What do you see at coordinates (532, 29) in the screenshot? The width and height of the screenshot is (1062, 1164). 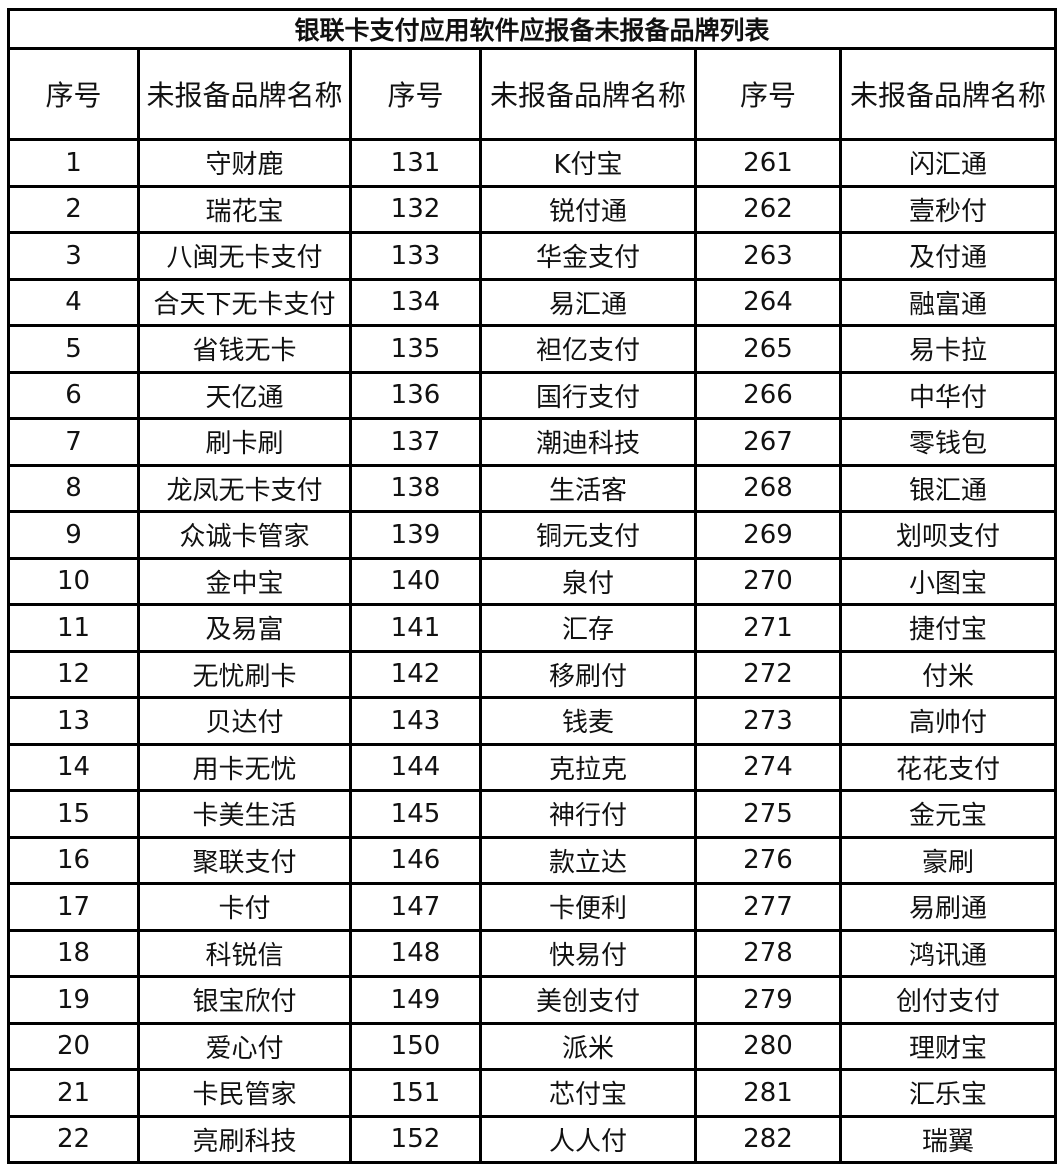 I see `table-title: 银联卡支付应用软件应报备未报备品牌列表` at bounding box center [532, 29].